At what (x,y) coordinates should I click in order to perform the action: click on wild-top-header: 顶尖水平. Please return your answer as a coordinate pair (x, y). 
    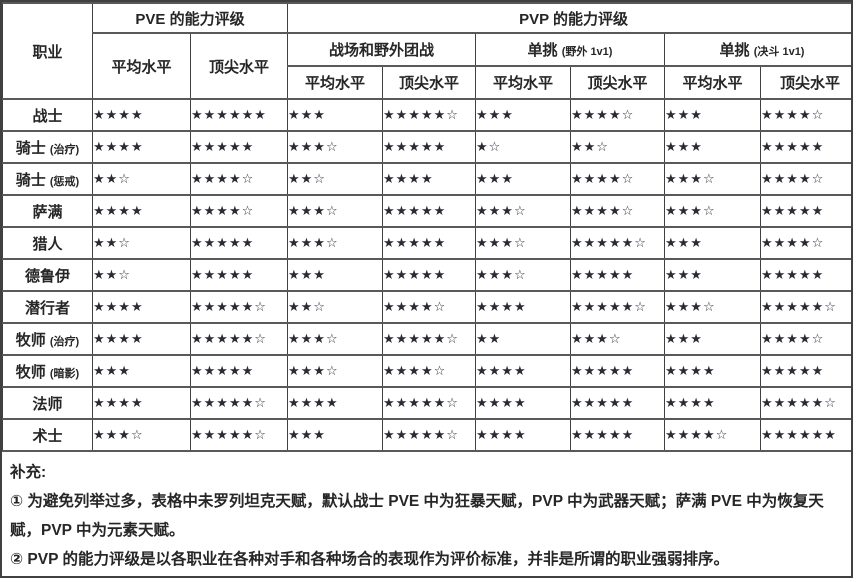
    Looking at the image, I should click on (617, 82).